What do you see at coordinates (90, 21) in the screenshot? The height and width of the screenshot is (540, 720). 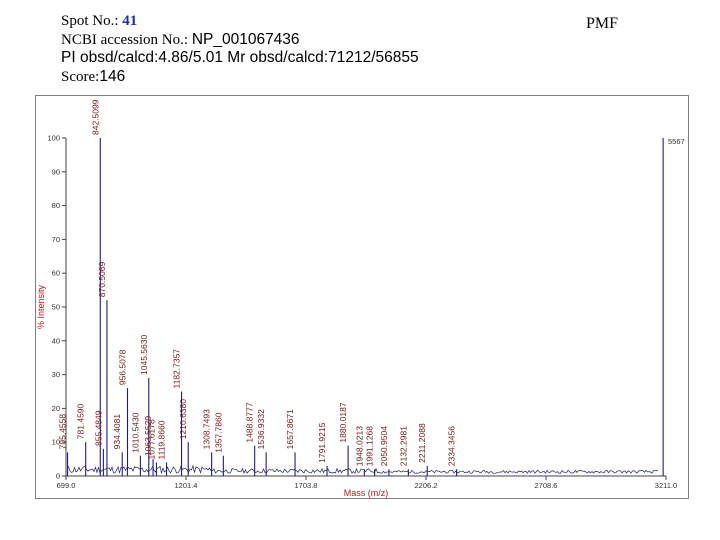 I see `spot-label: Spot No.:` at bounding box center [90, 21].